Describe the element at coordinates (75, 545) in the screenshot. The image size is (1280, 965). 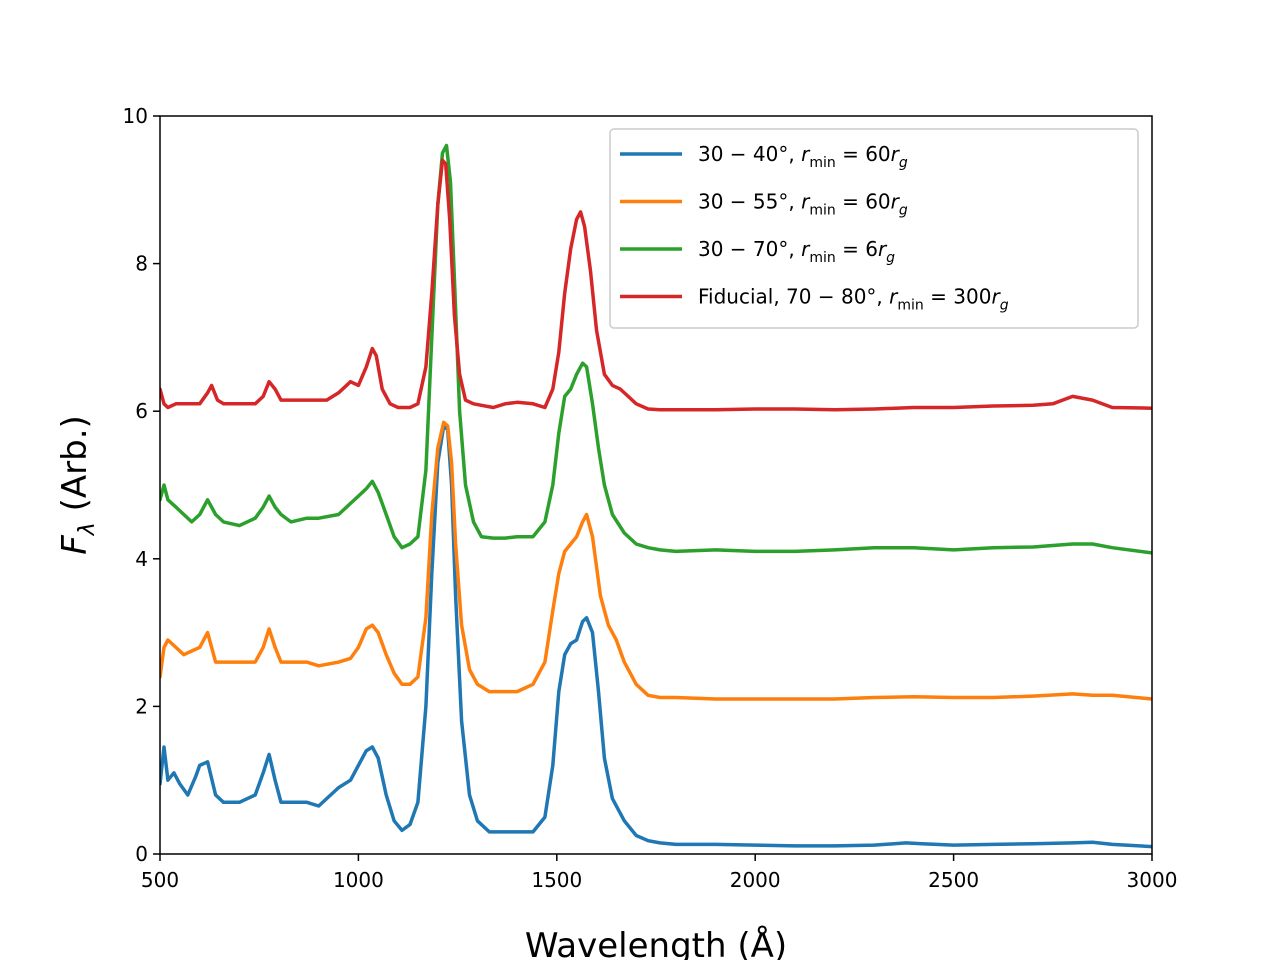
I see `y-axis-title-symbol: F` at that location.